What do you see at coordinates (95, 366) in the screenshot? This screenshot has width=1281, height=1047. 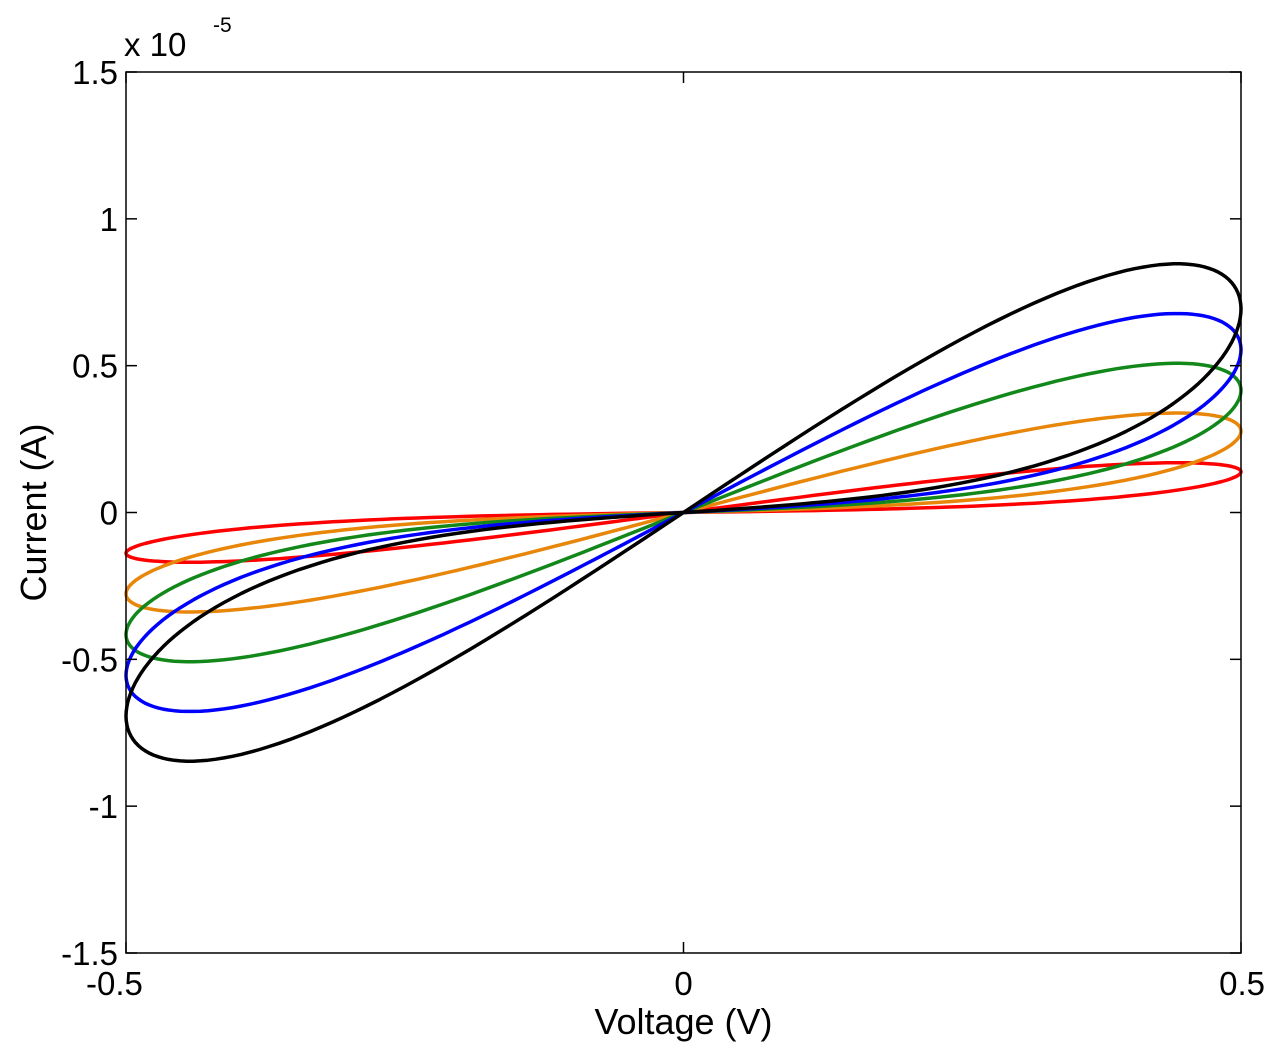 I see `y-tick-label: 0.5` at bounding box center [95, 366].